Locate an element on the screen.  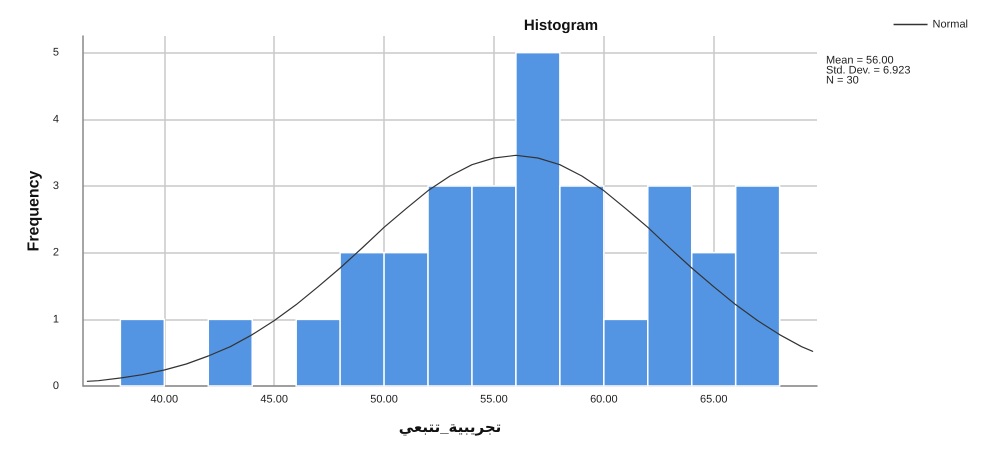
text: Mean = 56.00 is located at coordinates (860, 60).